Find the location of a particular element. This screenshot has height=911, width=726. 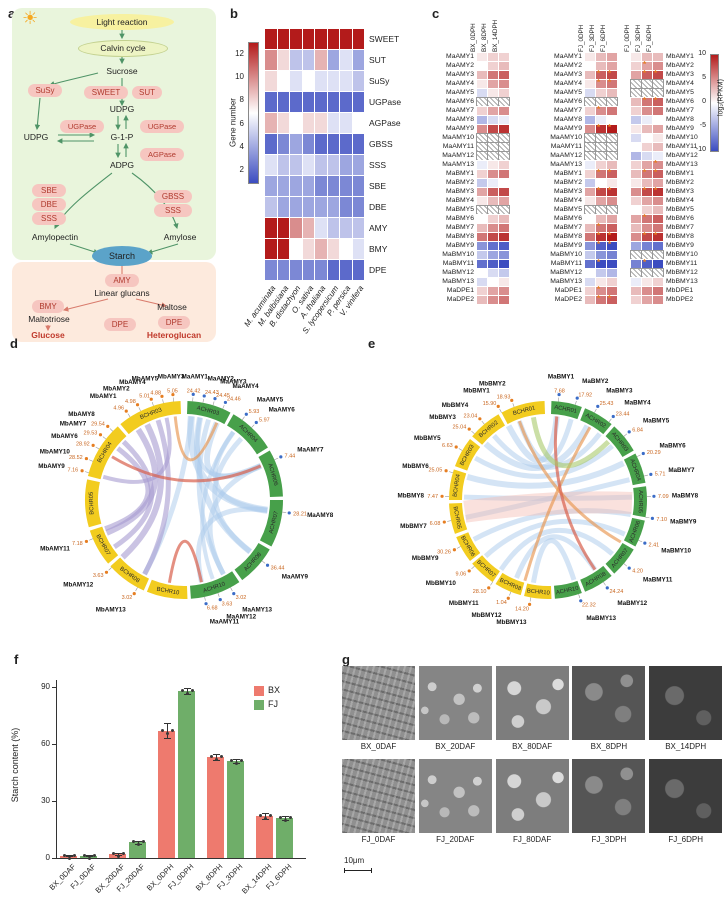

bar-FJ_6DPH is located at coordinates (284, 838).